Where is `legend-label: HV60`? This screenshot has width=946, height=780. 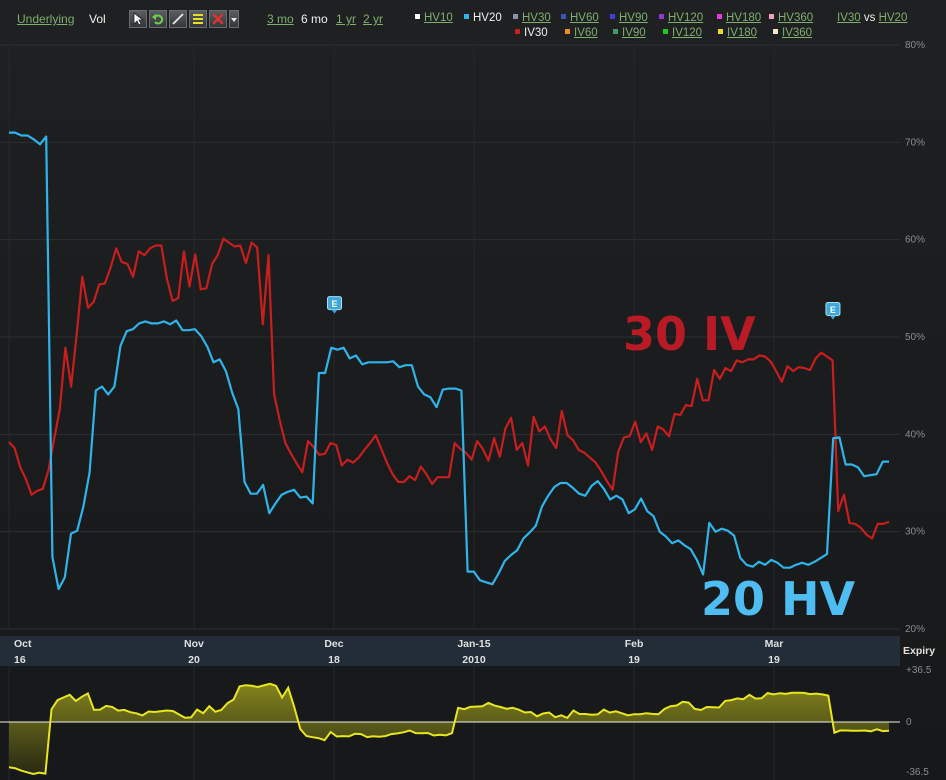
legend-label: HV60 is located at coordinates (584, 18).